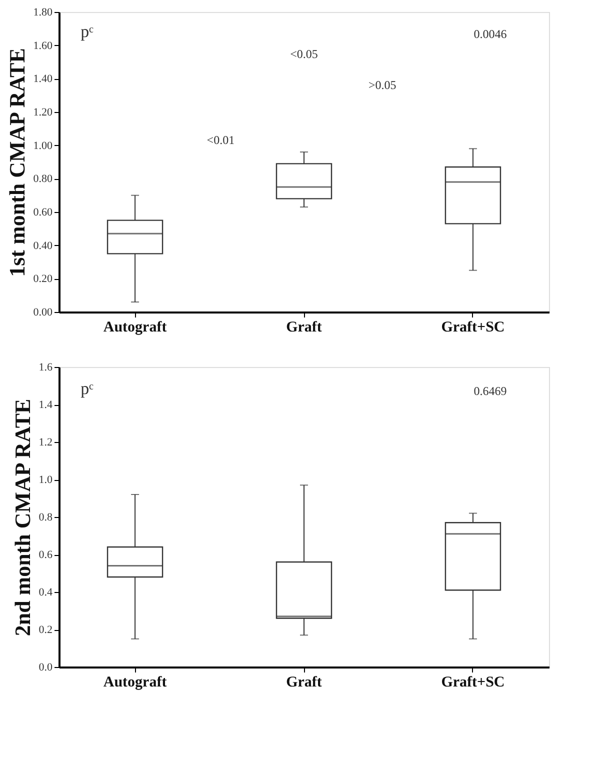  Describe the element at coordinates (45, 518) in the screenshot. I see `y-tick-label: 0.8` at that location.